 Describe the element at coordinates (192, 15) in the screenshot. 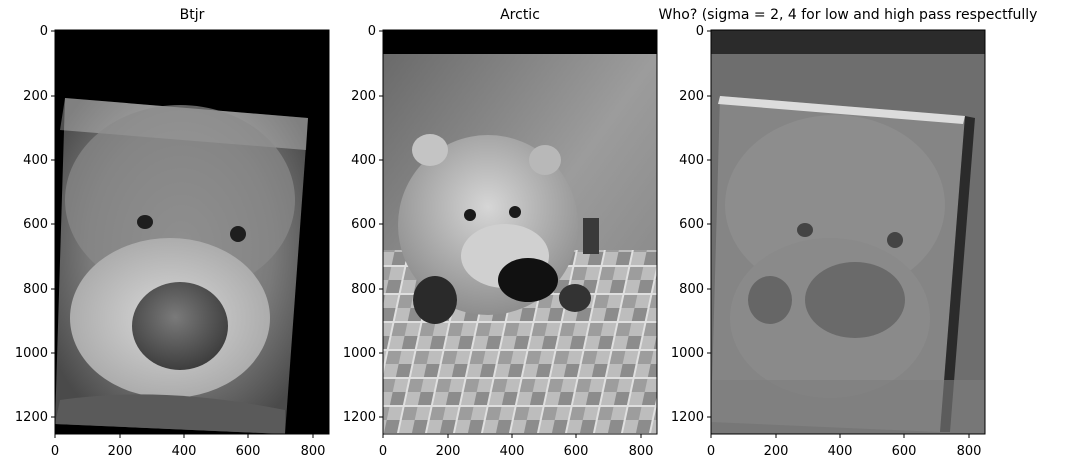

I see `panel-title-btjr: Btjr` at that location.